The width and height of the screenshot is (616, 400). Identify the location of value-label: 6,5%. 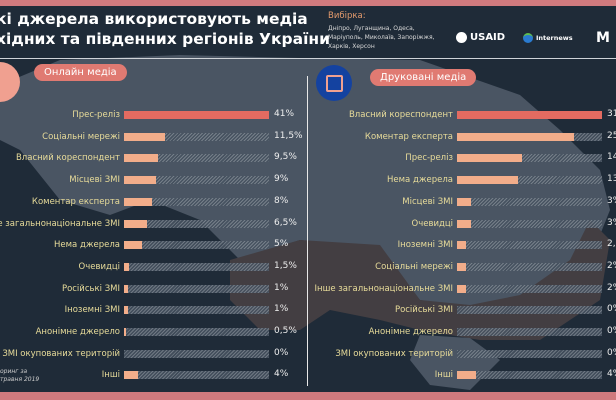
(285, 222).